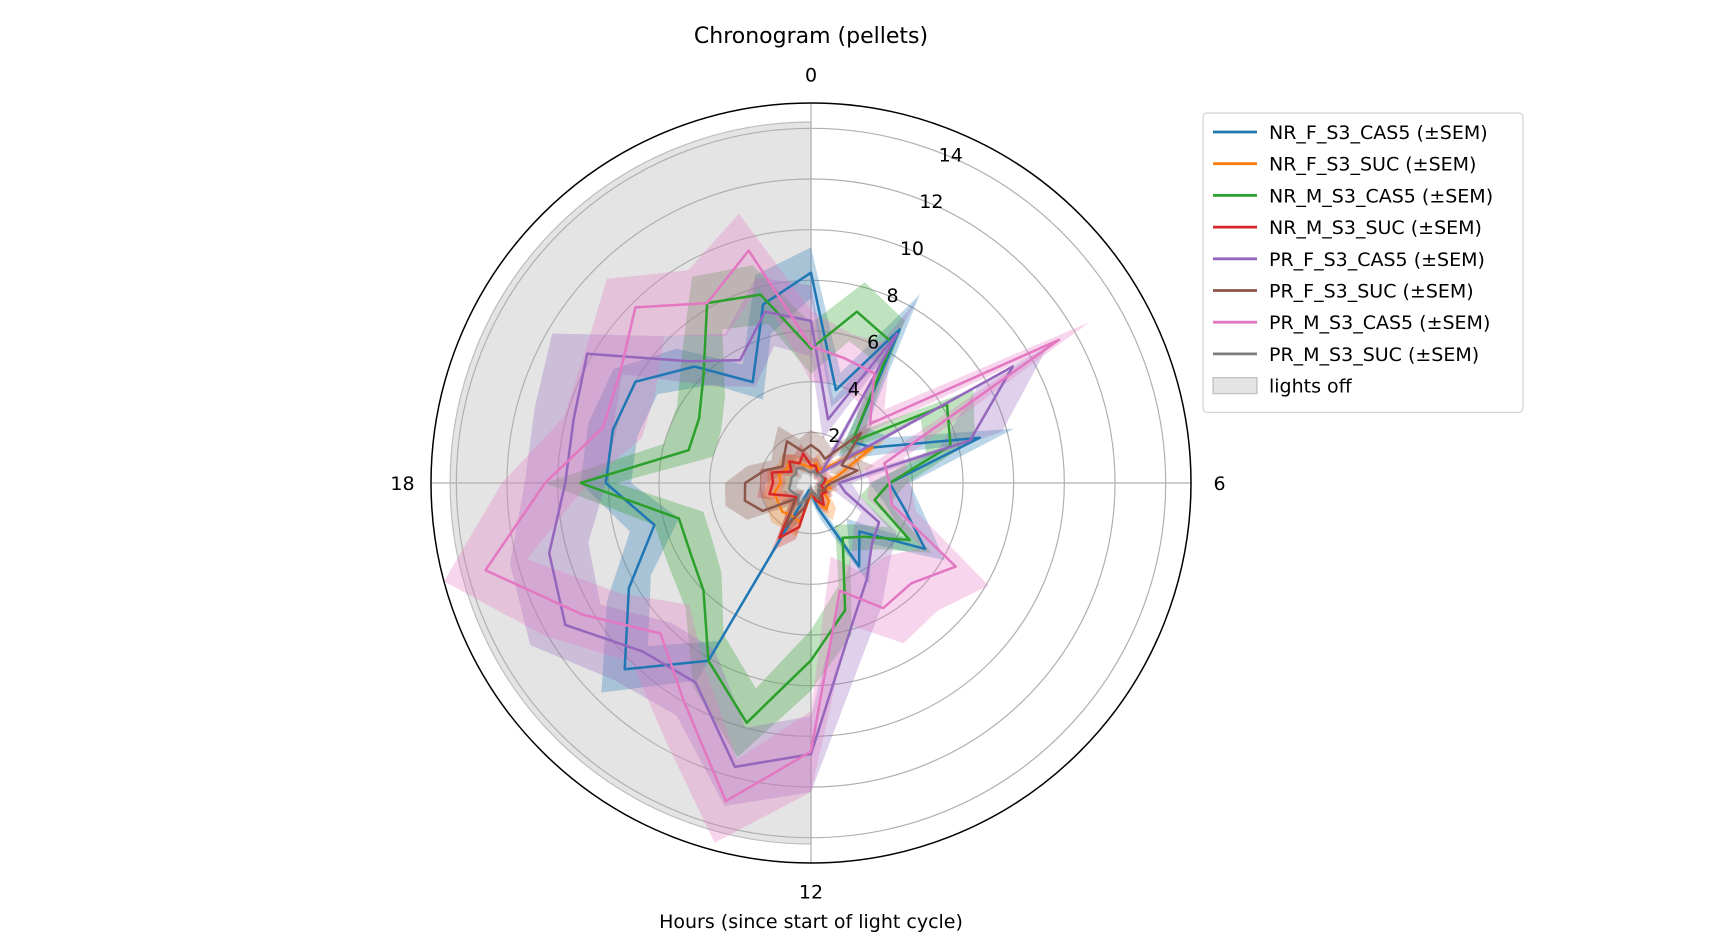  Describe the element at coordinates (1375, 228) in the screenshot. I see `legend-entry: NR_M_S3_SUC (±SEM)` at that location.